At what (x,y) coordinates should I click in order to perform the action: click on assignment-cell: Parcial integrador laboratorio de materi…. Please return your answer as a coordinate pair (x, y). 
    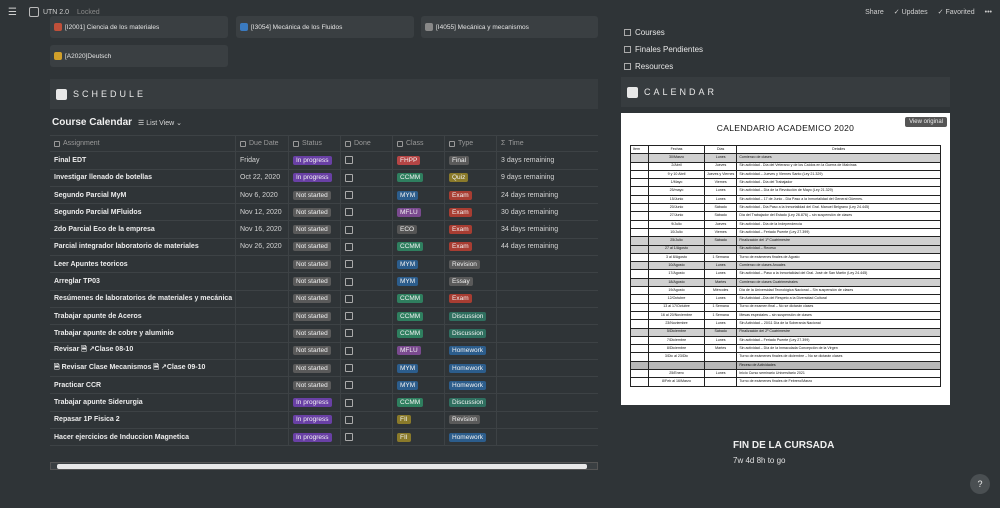
    Looking at the image, I should click on (143, 247).